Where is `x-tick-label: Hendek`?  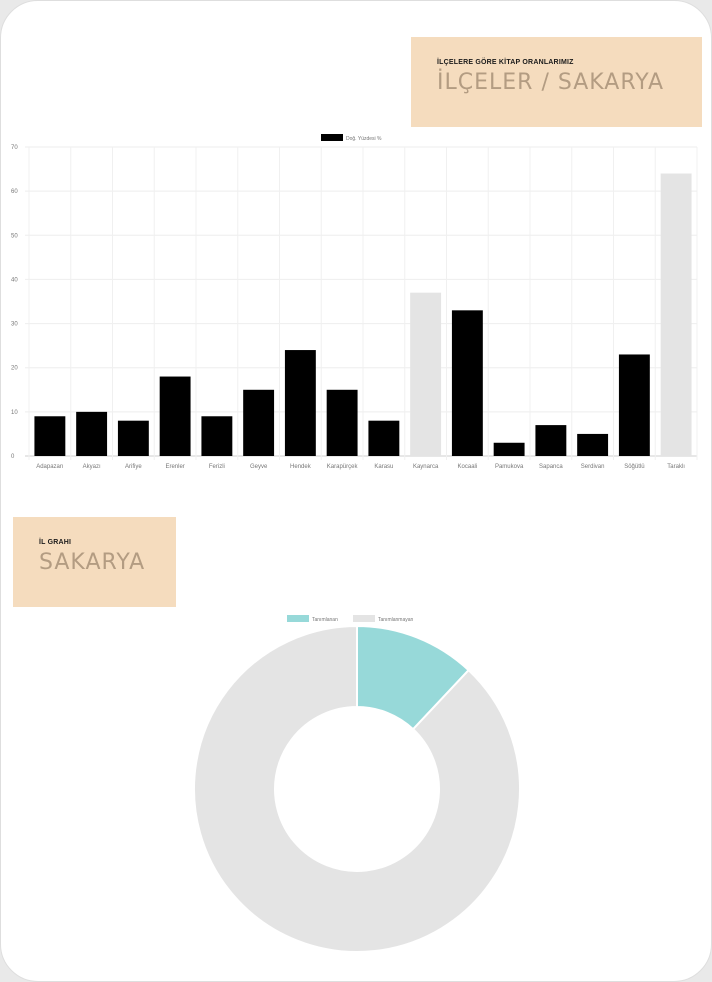 x-tick-label: Hendek is located at coordinates (301, 467).